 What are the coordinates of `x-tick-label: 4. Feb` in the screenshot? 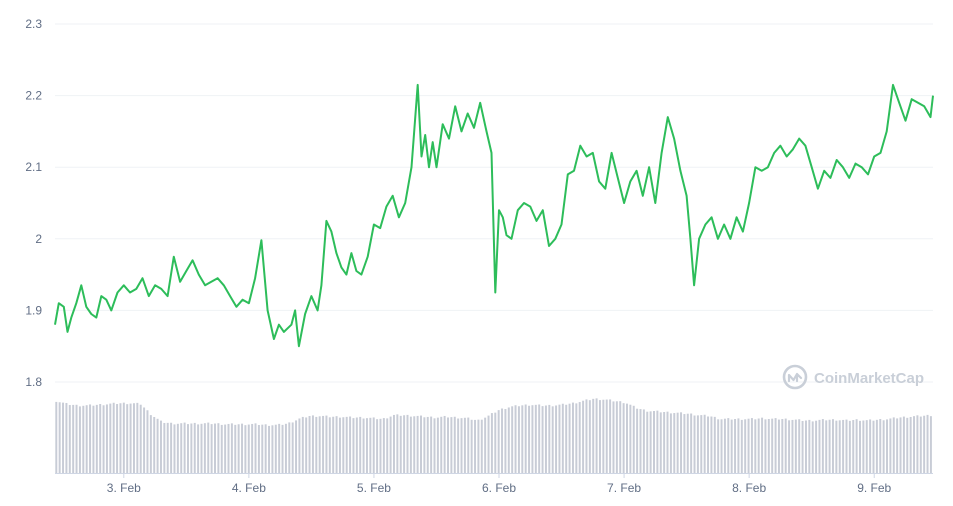 It's located at (249, 488).